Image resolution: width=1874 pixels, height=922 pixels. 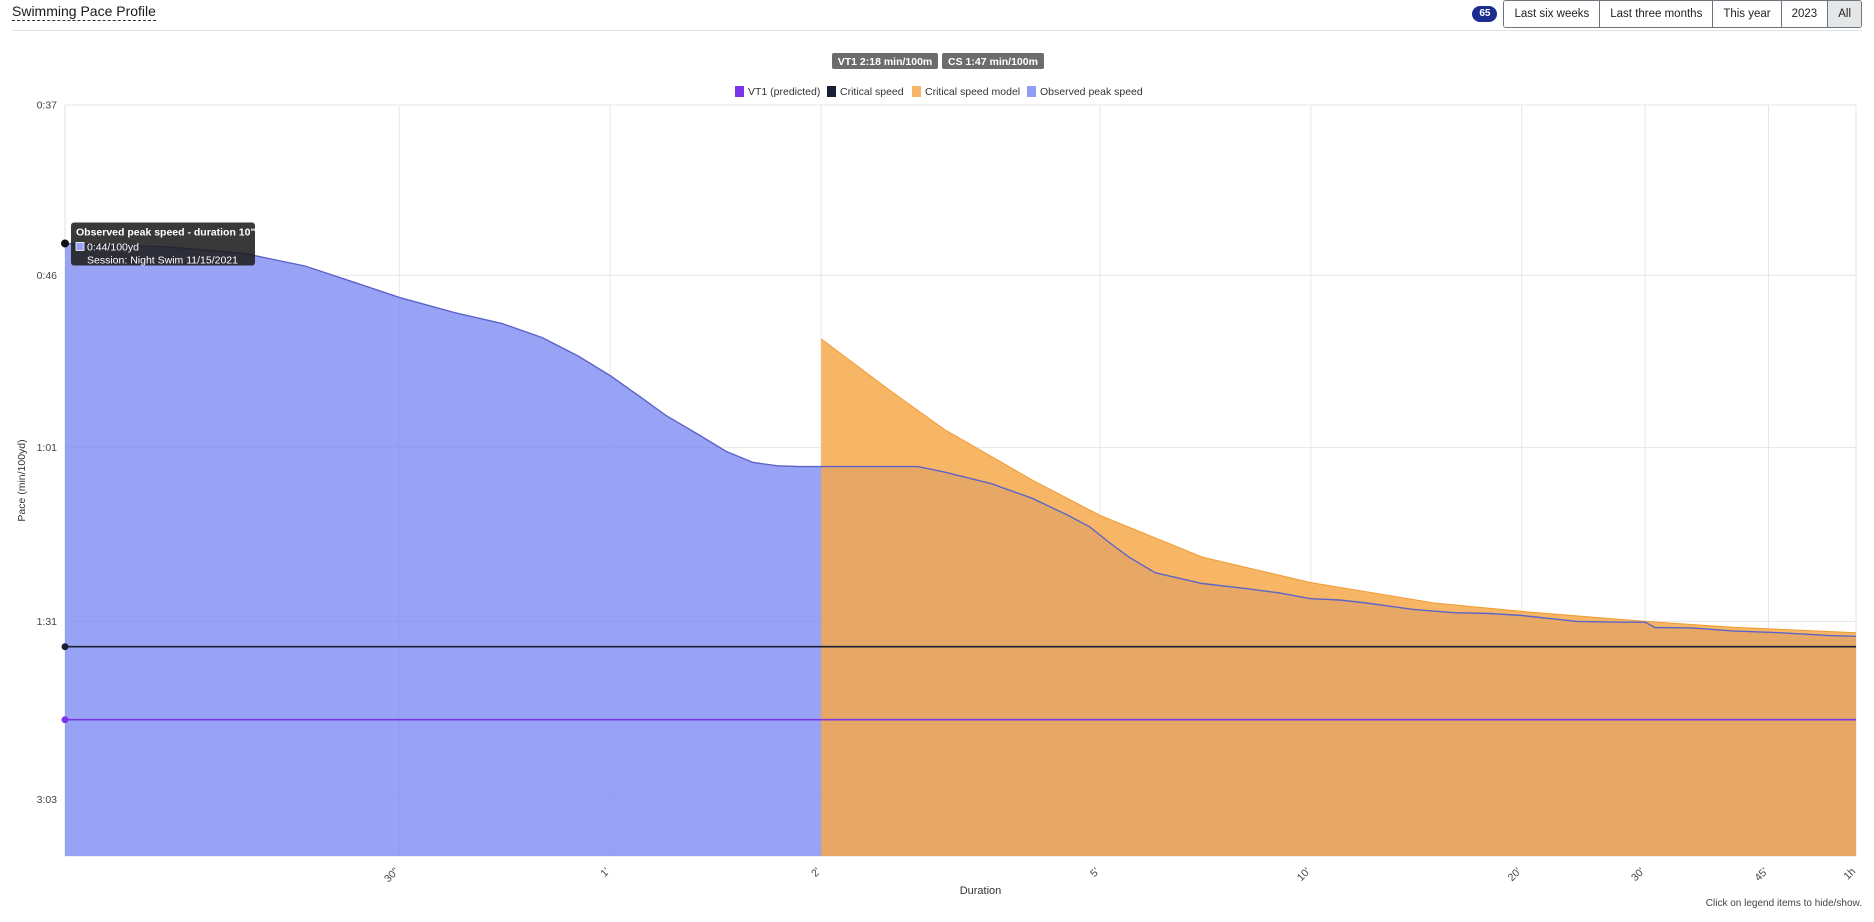 I want to click on legend-item-critical-speed-model: Critical speed model, so click(x=966, y=92).